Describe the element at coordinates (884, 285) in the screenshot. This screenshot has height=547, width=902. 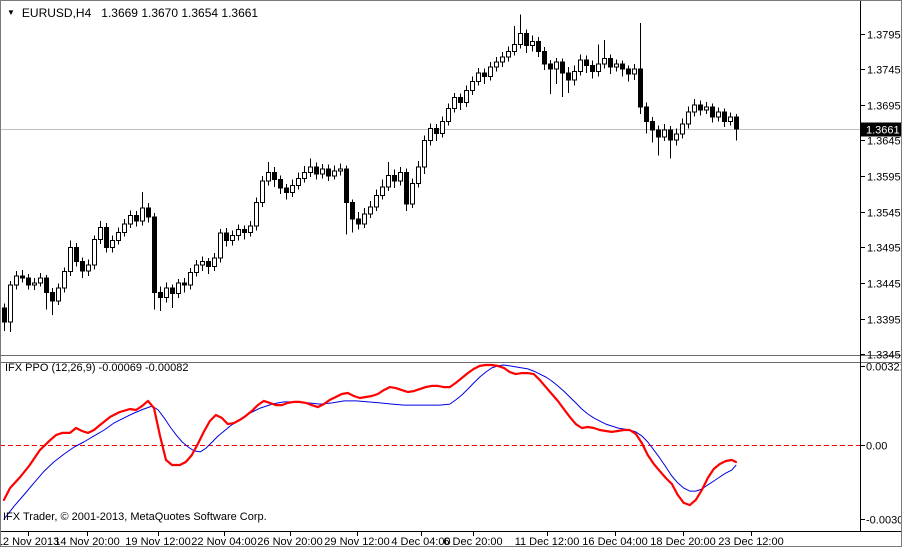
I see `price-tick-label: 1.3445` at that location.